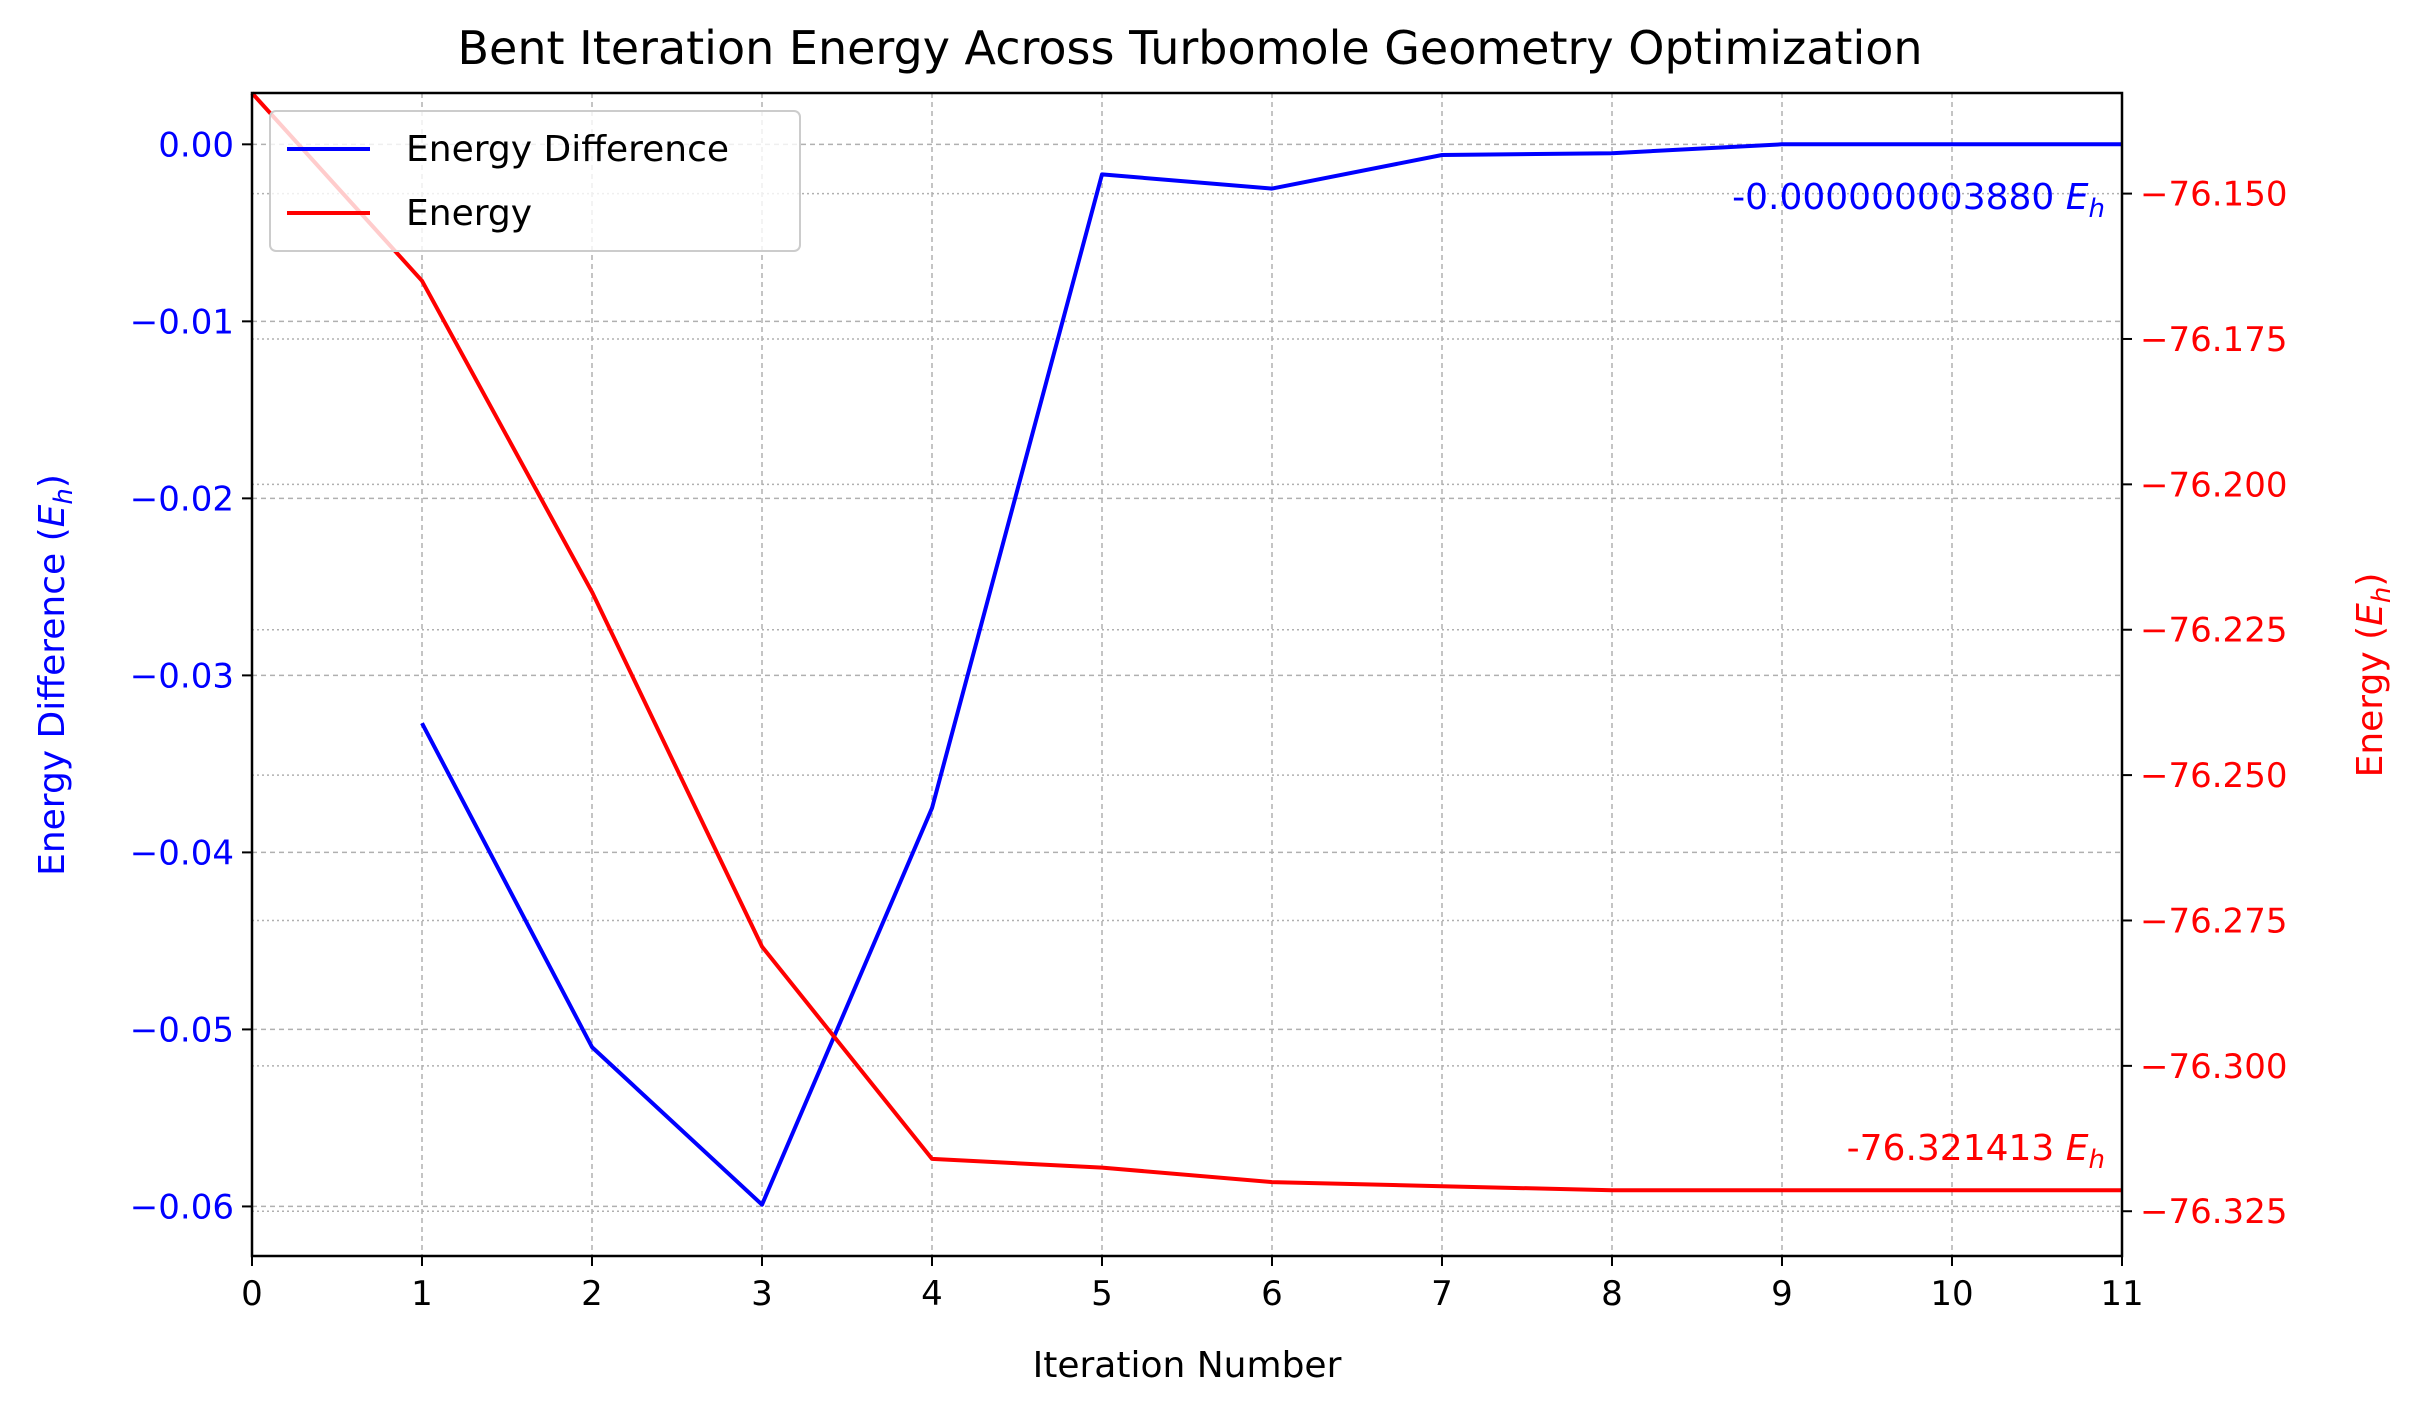 The image size is (2412, 1407). Describe the element at coordinates (2077, 197) in the screenshot. I see `annotation-diff-var: E` at that location.